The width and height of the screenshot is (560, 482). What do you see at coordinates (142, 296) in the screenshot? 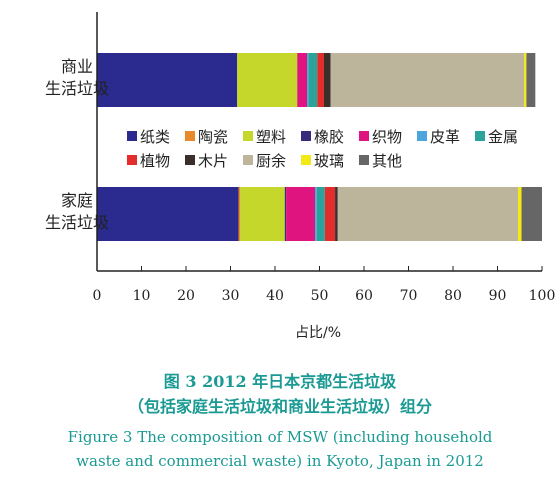
I see `x-tick-label-1: 10` at bounding box center [142, 296].